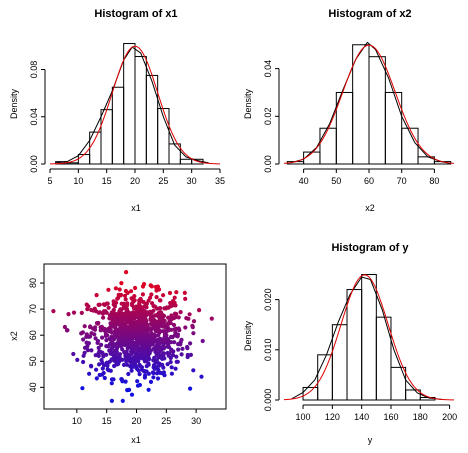 The image size is (468, 453). I want to click on hy-bar, so click(354, 345).